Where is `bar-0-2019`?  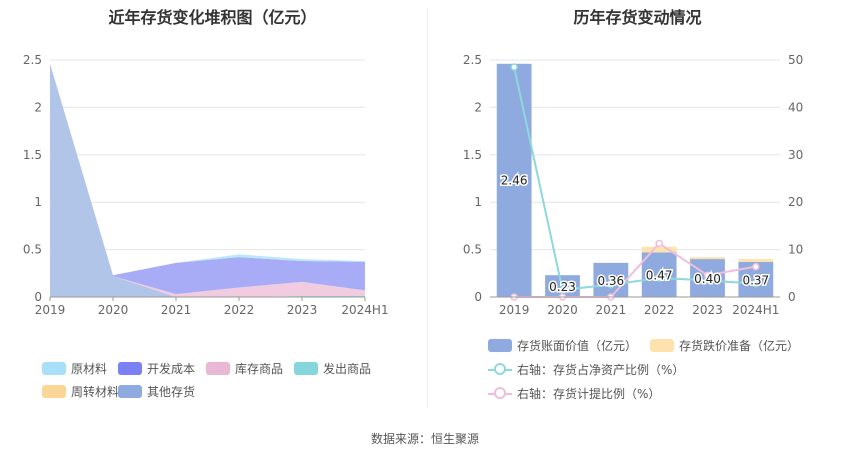 bar-0-2019 is located at coordinates (514, 180).